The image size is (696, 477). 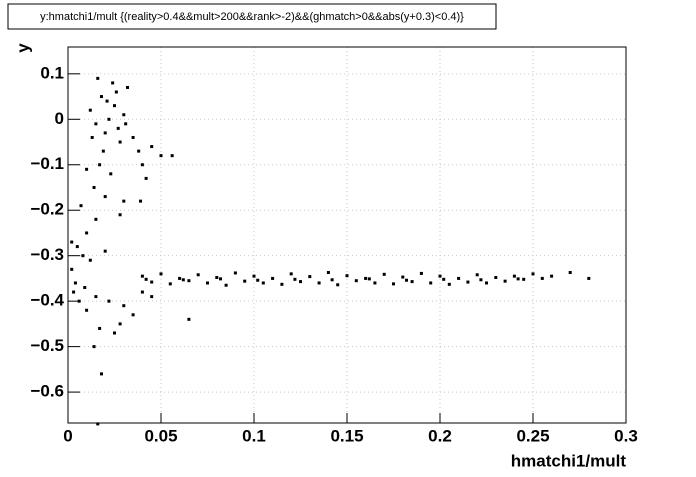 What do you see at coordinates (67, 435) in the screenshot?
I see `x-tick-label: 0` at bounding box center [67, 435].